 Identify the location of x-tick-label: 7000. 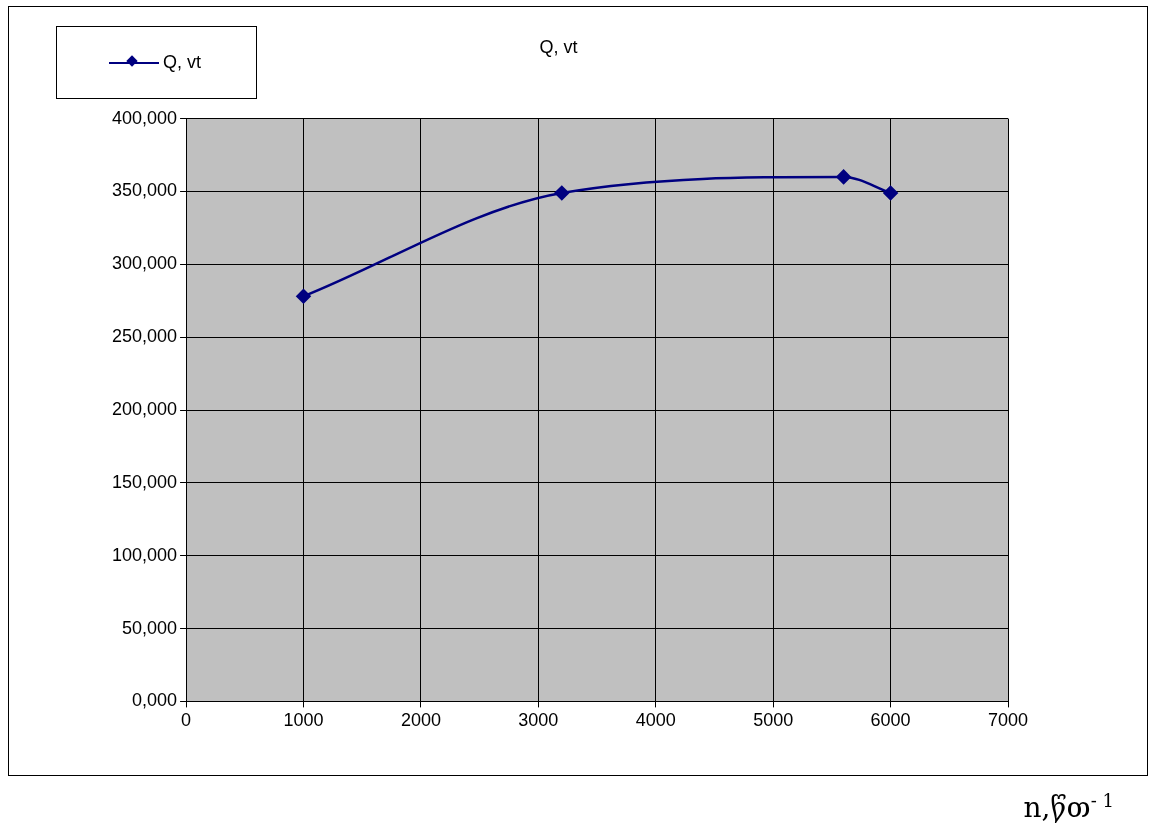
(1008, 720).